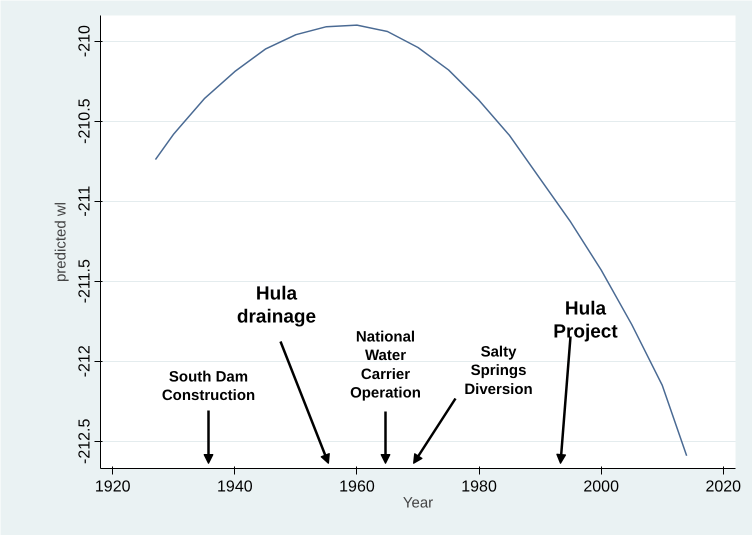  I want to click on x-tick-label: 2020, so click(723, 487).